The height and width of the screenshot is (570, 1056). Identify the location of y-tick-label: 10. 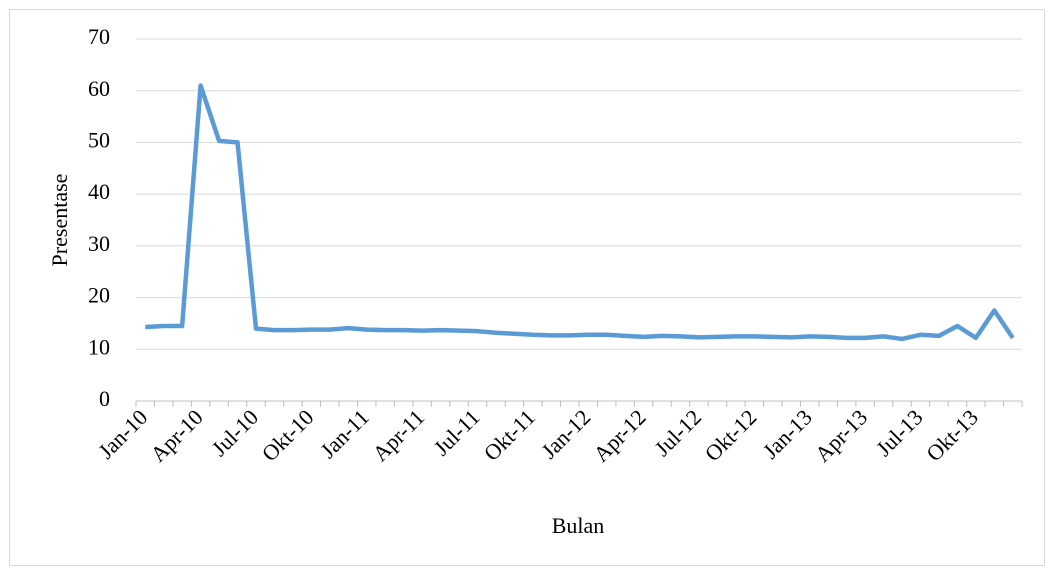
(99, 346).